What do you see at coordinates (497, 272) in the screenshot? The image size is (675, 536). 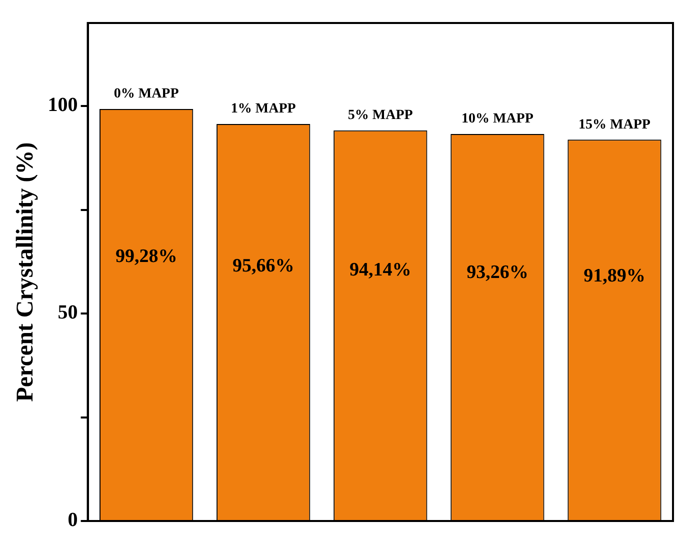 I see `data-label: 93,26%` at bounding box center [497, 272].